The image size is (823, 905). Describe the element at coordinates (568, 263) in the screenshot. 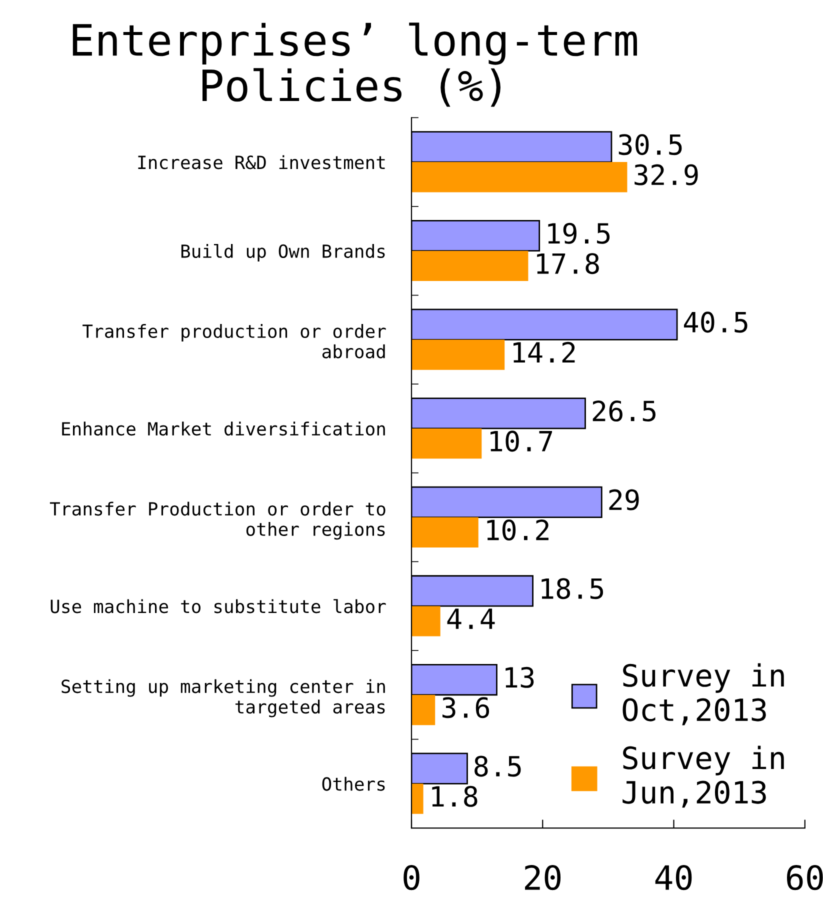

I see `data-label: 17.8` at that location.